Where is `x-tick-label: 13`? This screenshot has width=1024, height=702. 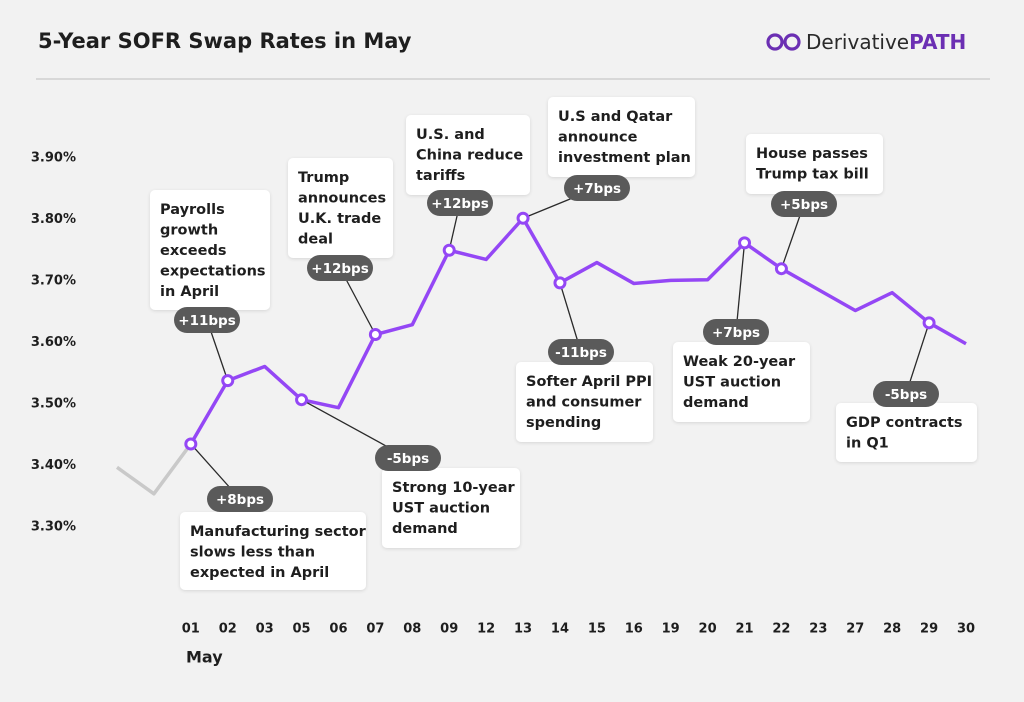
x-tick-label: 13 is located at coordinates (523, 629).